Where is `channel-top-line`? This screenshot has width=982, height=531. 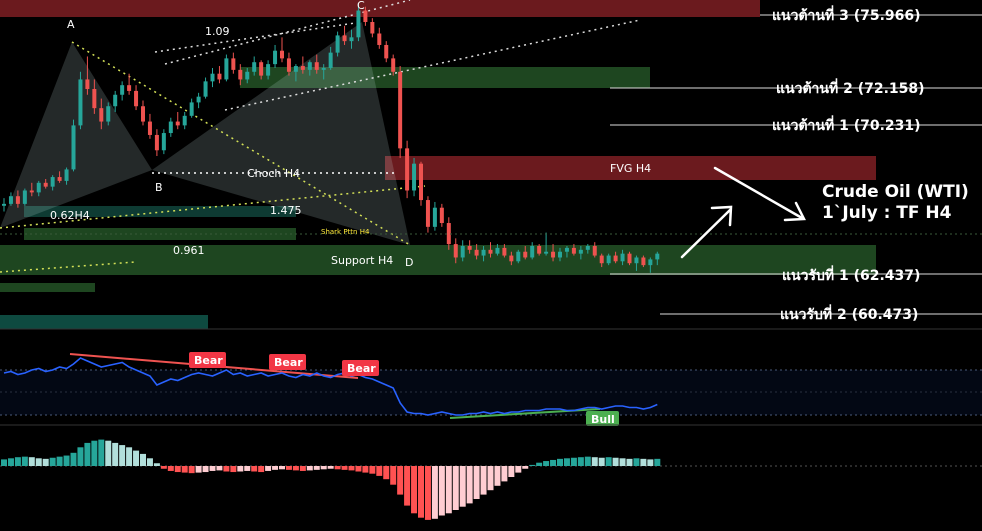
channel-top-line is located at coordinates (287, 32).